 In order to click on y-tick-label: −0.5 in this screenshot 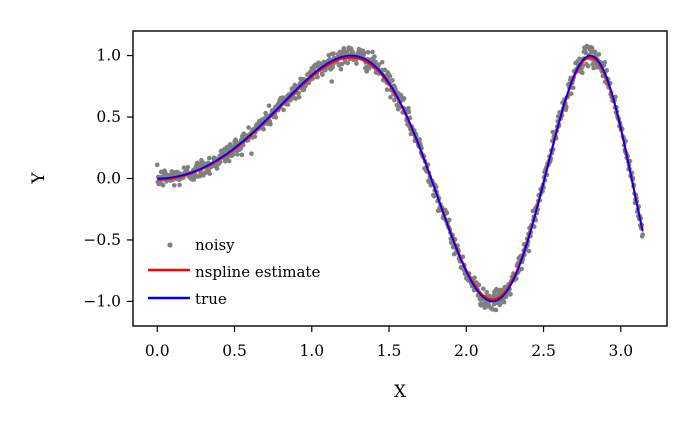, I will do `click(102, 240)`.